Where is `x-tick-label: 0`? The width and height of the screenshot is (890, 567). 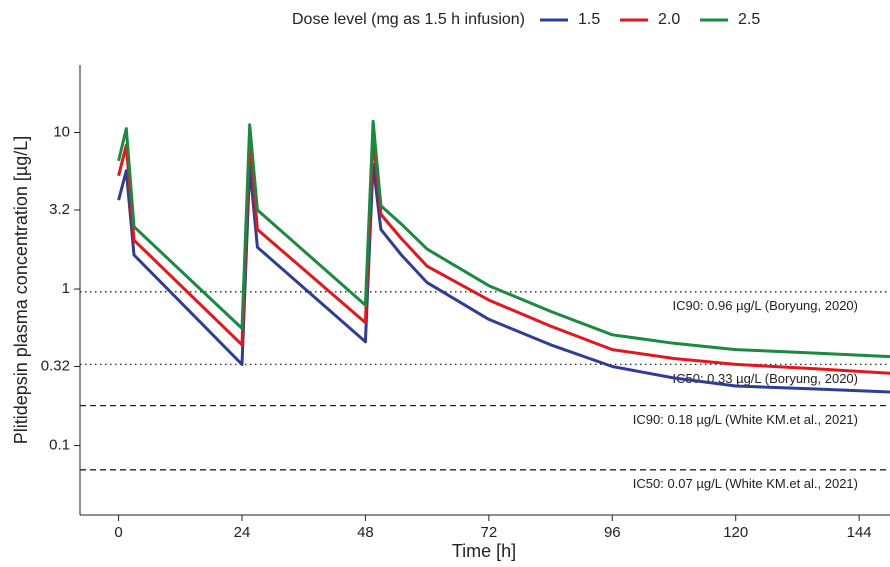 x-tick-label: 0 is located at coordinates (118, 532).